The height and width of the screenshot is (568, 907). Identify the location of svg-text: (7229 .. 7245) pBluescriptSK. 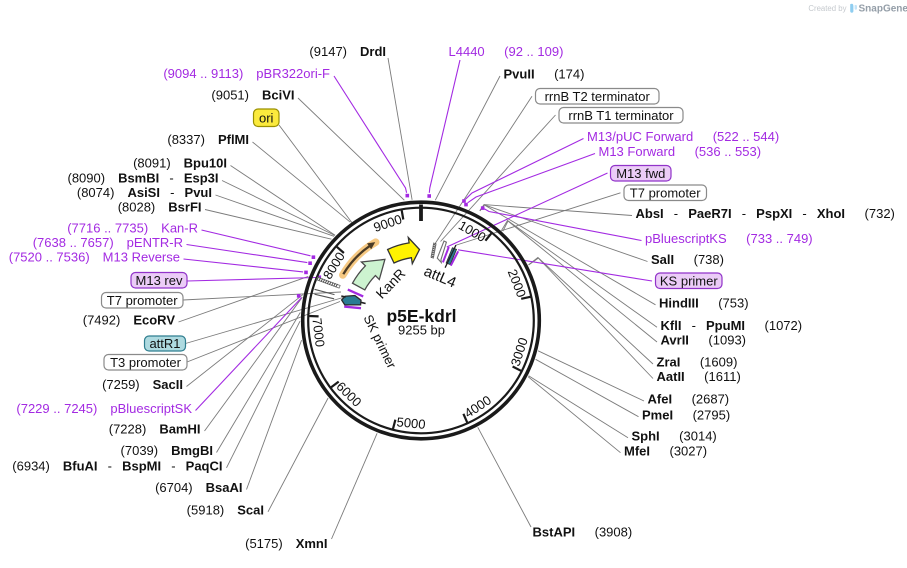
(104, 408).